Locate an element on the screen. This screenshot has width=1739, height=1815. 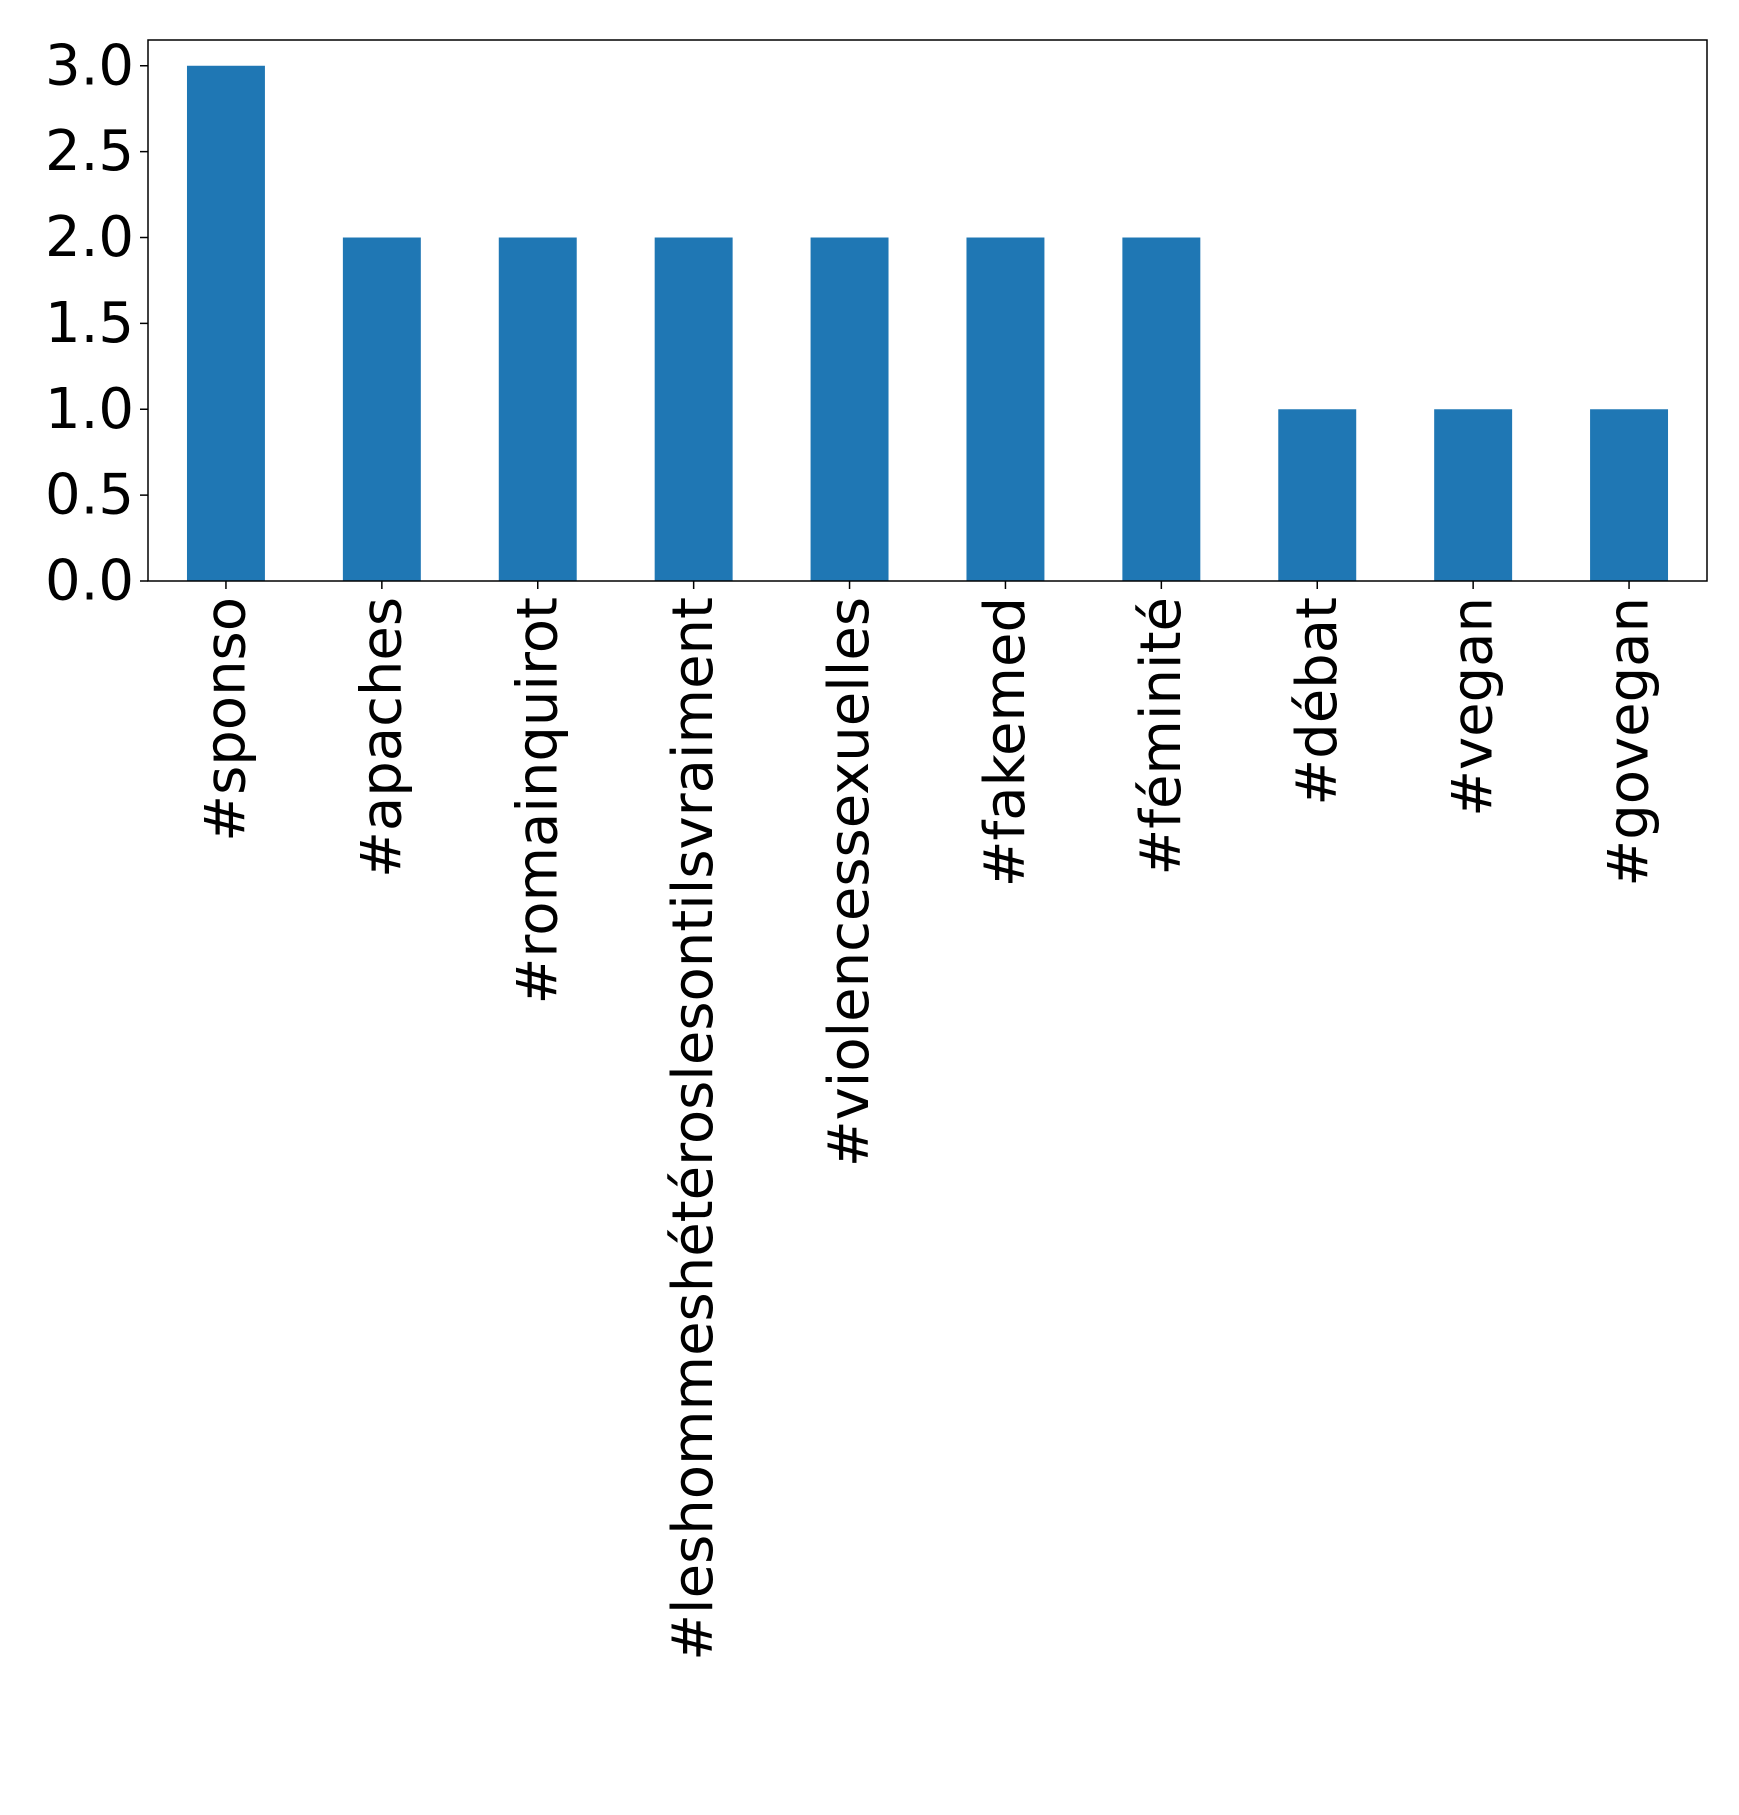
x-tick-label-9: #govegan is located at coordinates (1629, 742).